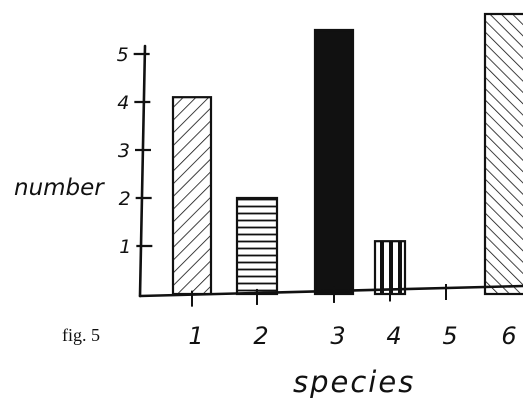 This screenshot has width=523, height=406. Describe the element at coordinates (195, 336) in the screenshot. I see `x-tick-label-1: 1` at that location.